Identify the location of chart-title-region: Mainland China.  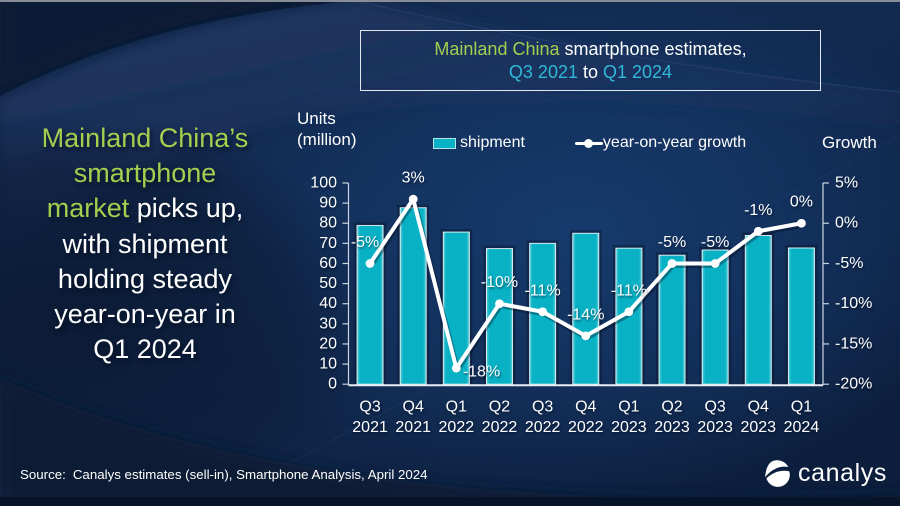
(497, 49).